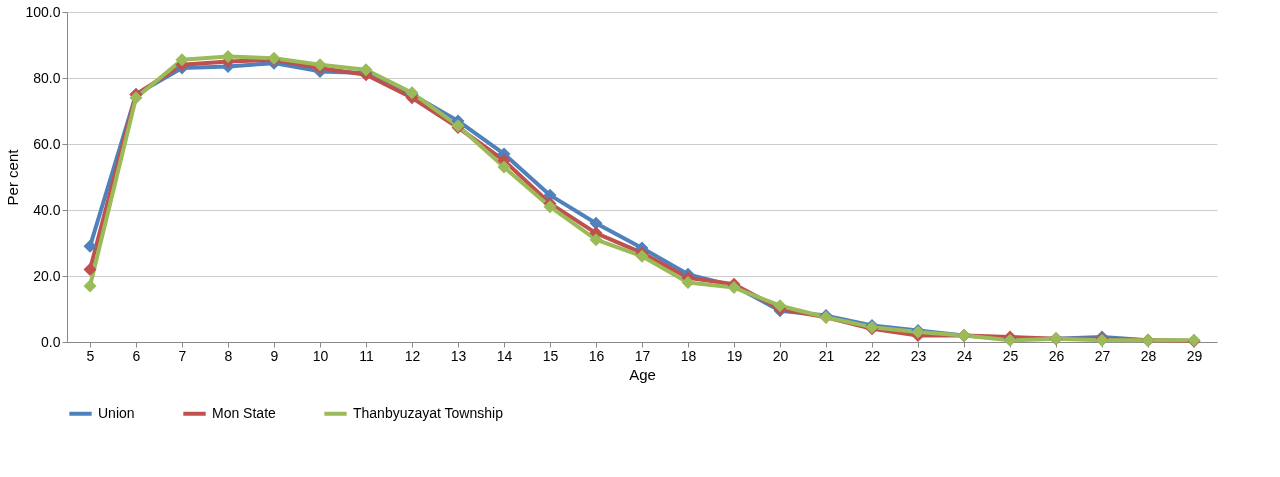  What do you see at coordinates (366, 355) in the screenshot?
I see `x-tick-label: 11` at bounding box center [366, 355].